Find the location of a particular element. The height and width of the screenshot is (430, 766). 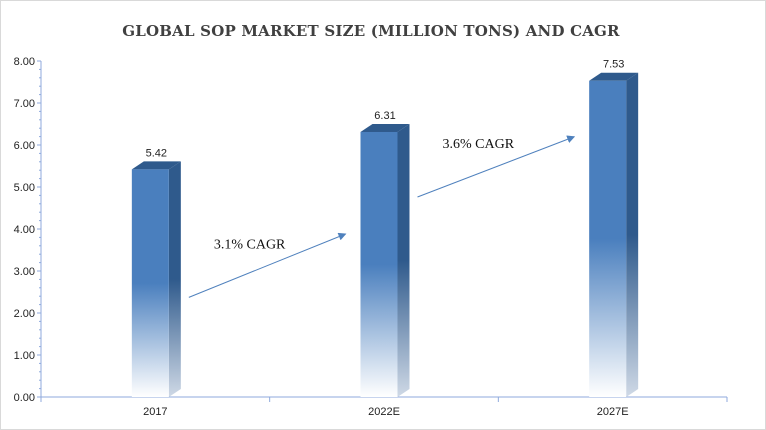

y-tick-label: 1.00 is located at coordinates (24, 356).